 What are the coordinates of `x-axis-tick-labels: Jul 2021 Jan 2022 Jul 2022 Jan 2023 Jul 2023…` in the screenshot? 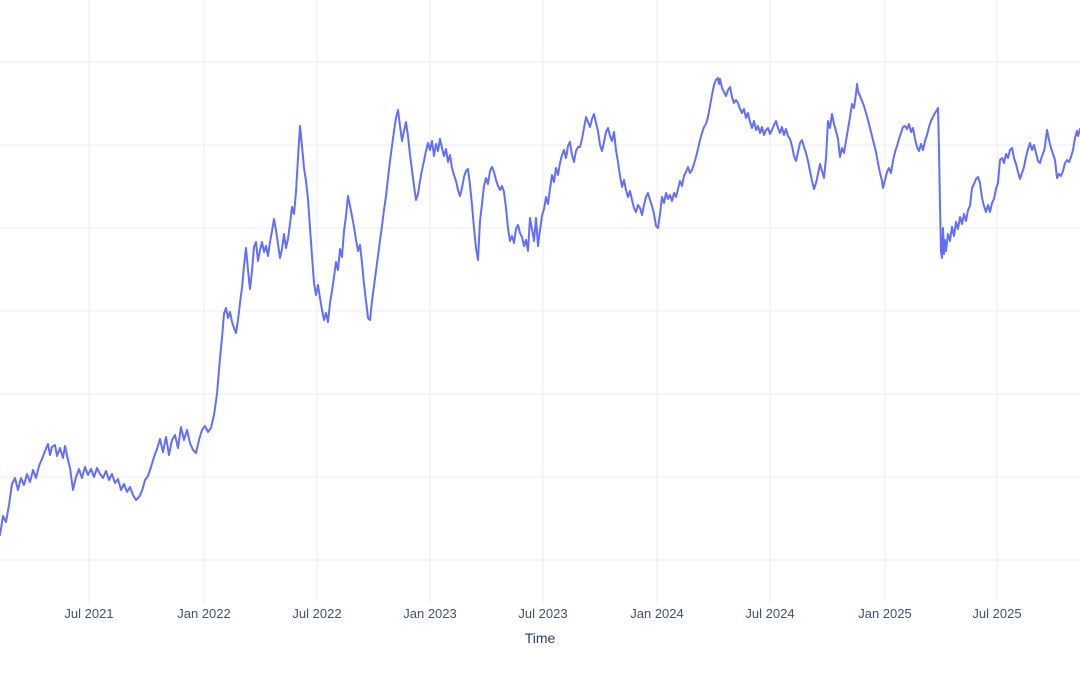 It's located at (542, 613).